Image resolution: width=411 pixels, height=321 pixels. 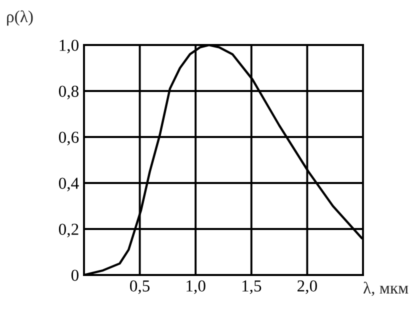 I want to click on x-tick-label: 0,5, so click(x=140, y=287).